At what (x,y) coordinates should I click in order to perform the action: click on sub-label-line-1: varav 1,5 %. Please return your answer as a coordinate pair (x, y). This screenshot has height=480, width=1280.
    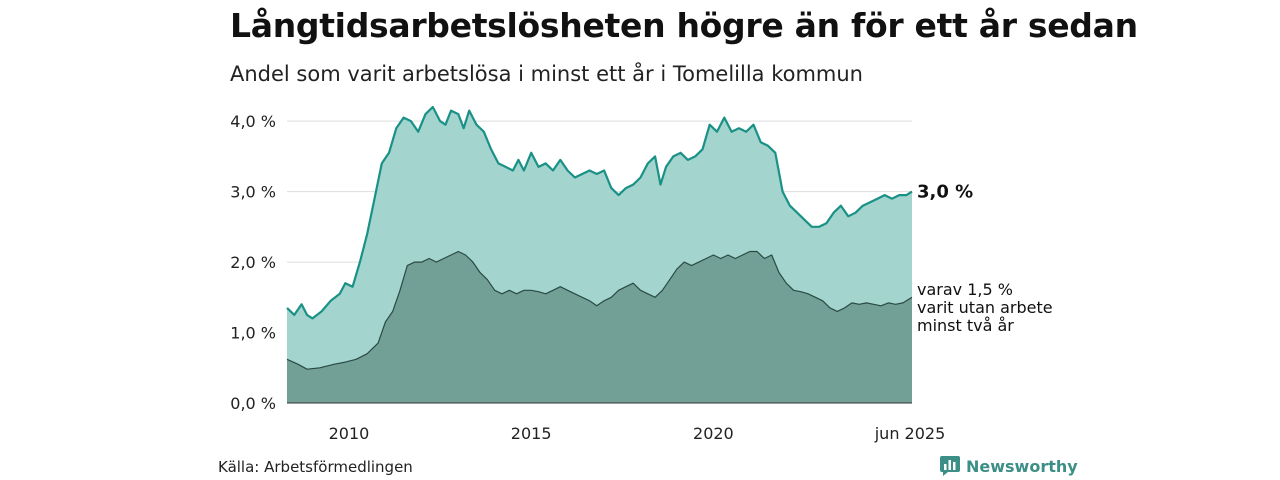
    Looking at the image, I should click on (965, 289).